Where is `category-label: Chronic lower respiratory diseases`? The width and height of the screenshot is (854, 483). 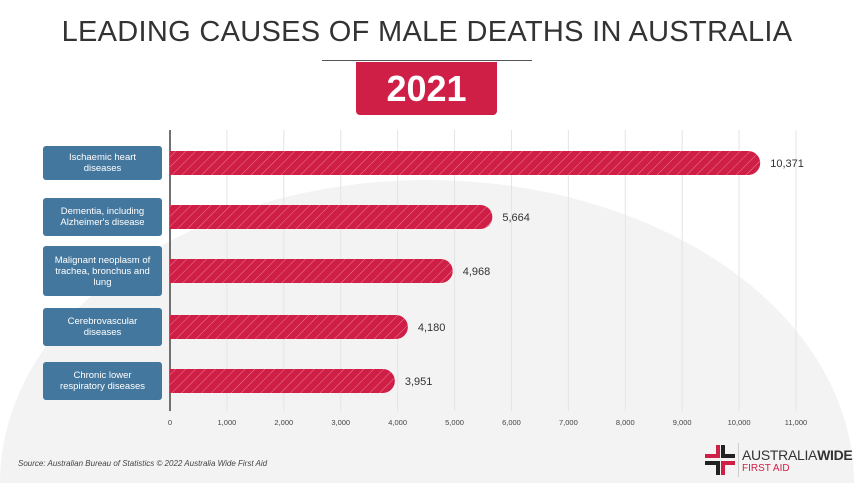
category-label: Chronic lower respiratory diseases is located at coordinates (102, 381).